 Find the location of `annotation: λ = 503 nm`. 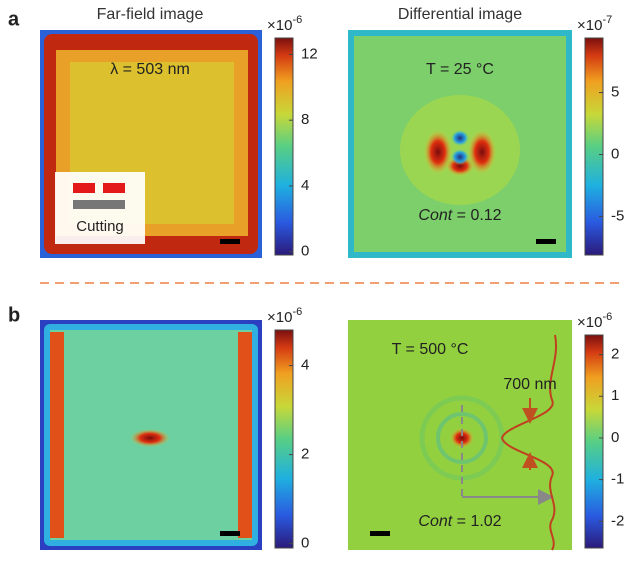

annotation: λ = 503 nm is located at coordinates (150, 69).